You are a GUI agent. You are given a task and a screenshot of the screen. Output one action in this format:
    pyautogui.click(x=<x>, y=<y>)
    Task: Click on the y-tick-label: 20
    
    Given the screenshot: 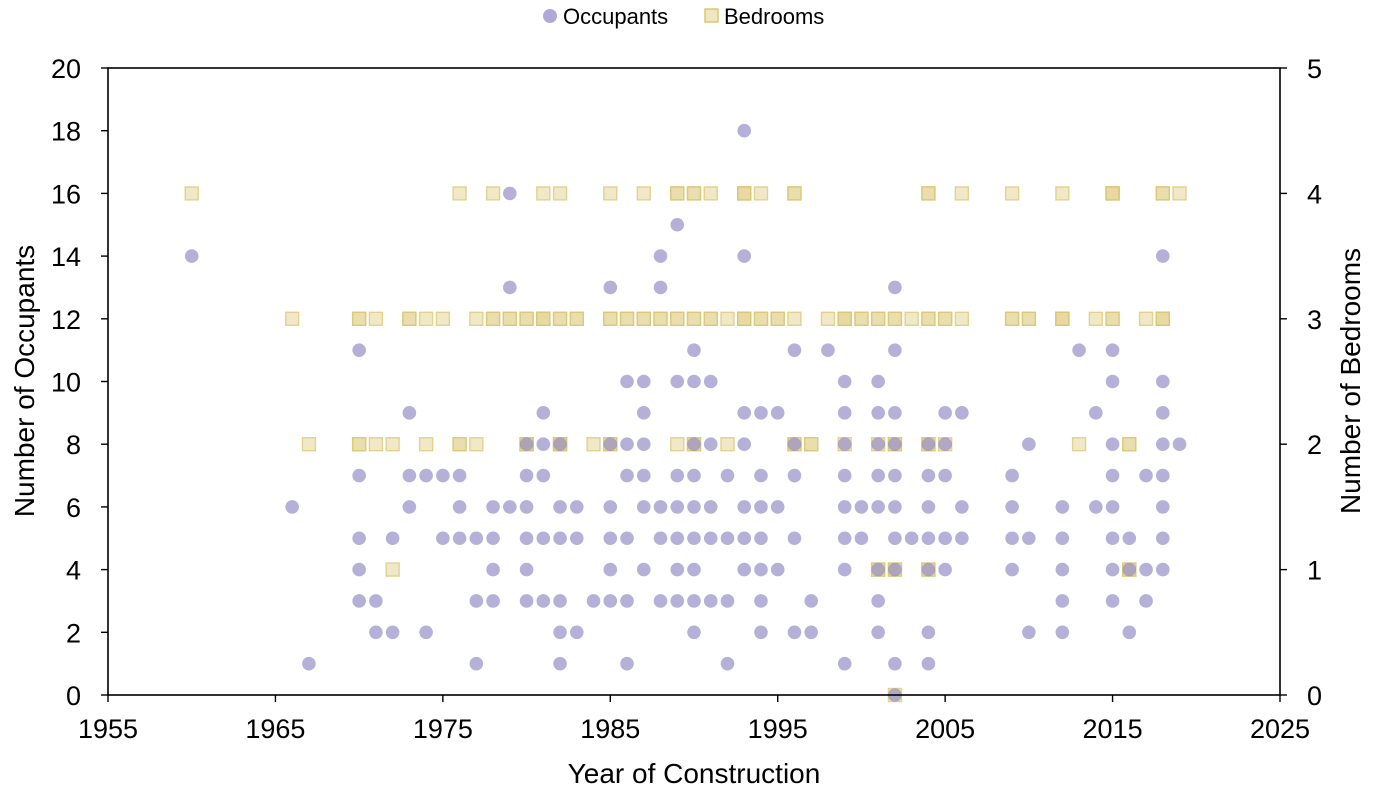 What is the action you would take?
    pyautogui.click(x=66, y=69)
    